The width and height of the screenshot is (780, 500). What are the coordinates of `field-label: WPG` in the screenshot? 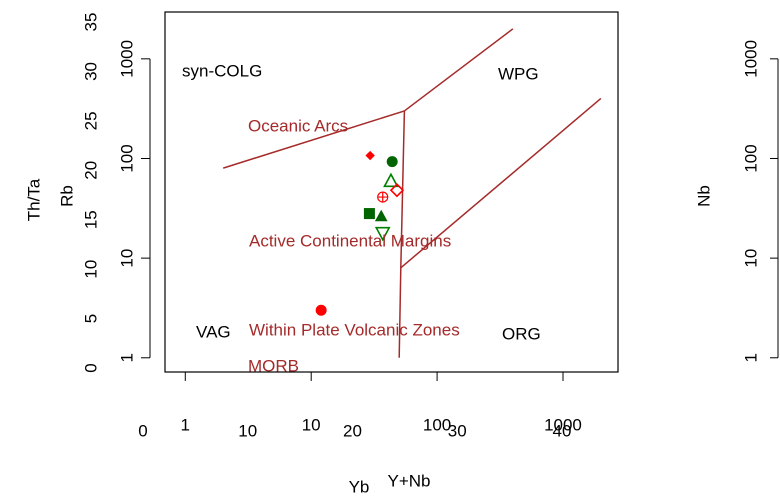 It's located at (518, 73).